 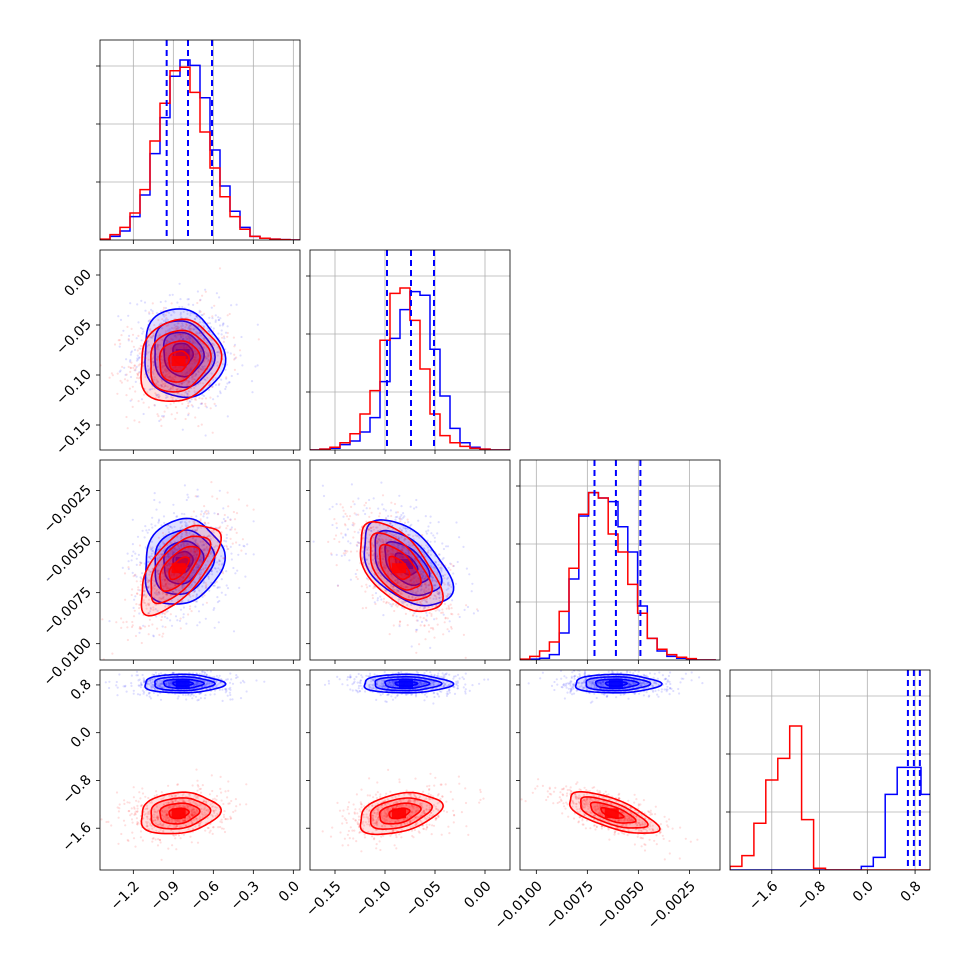 What do you see at coordinates (399, 568) in the screenshot?
I see `density-peak-red` at bounding box center [399, 568].